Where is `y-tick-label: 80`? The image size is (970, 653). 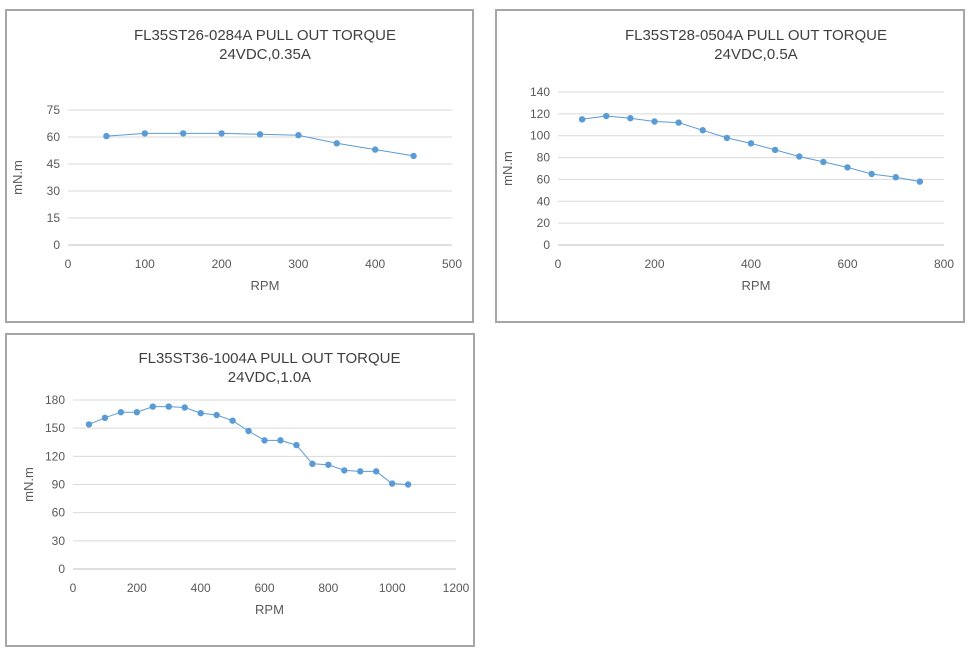 y-tick-label: 80 is located at coordinates (544, 158).